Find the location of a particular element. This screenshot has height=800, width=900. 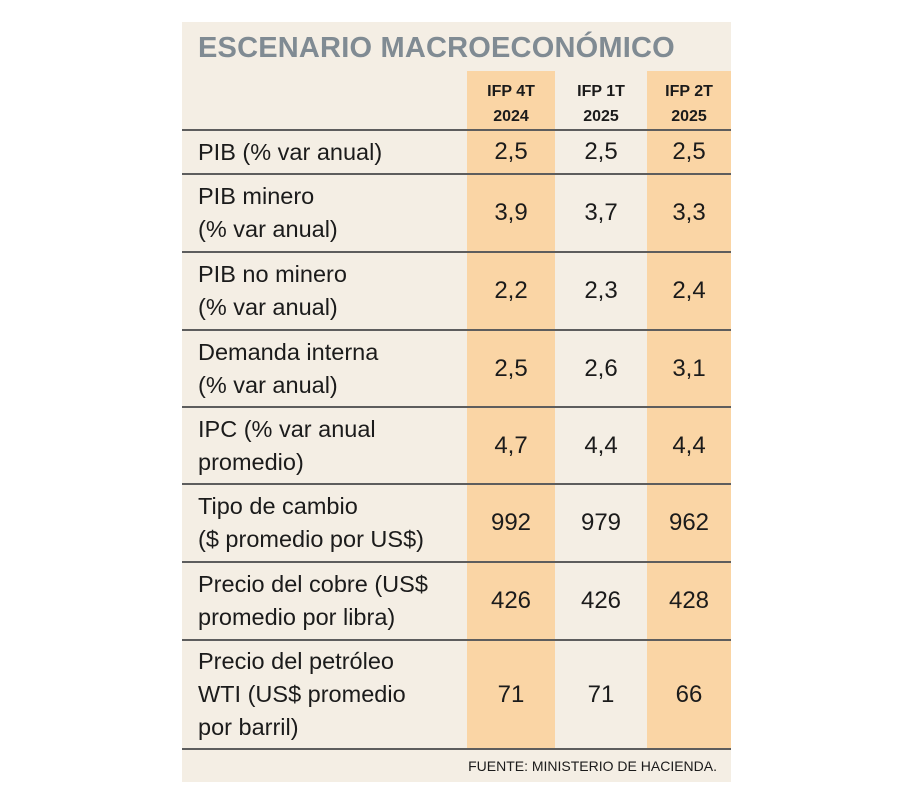

row-label-line: promedio) is located at coordinates (251, 461).